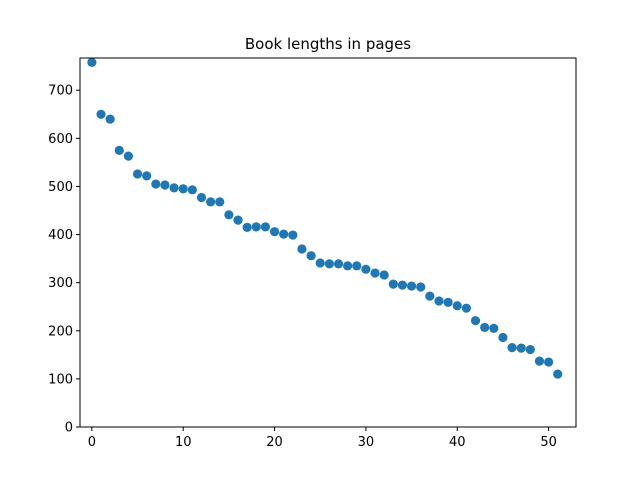  Describe the element at coordinates (366, 442) in the screenshot. I see `x-tick-label: 30` at that location.